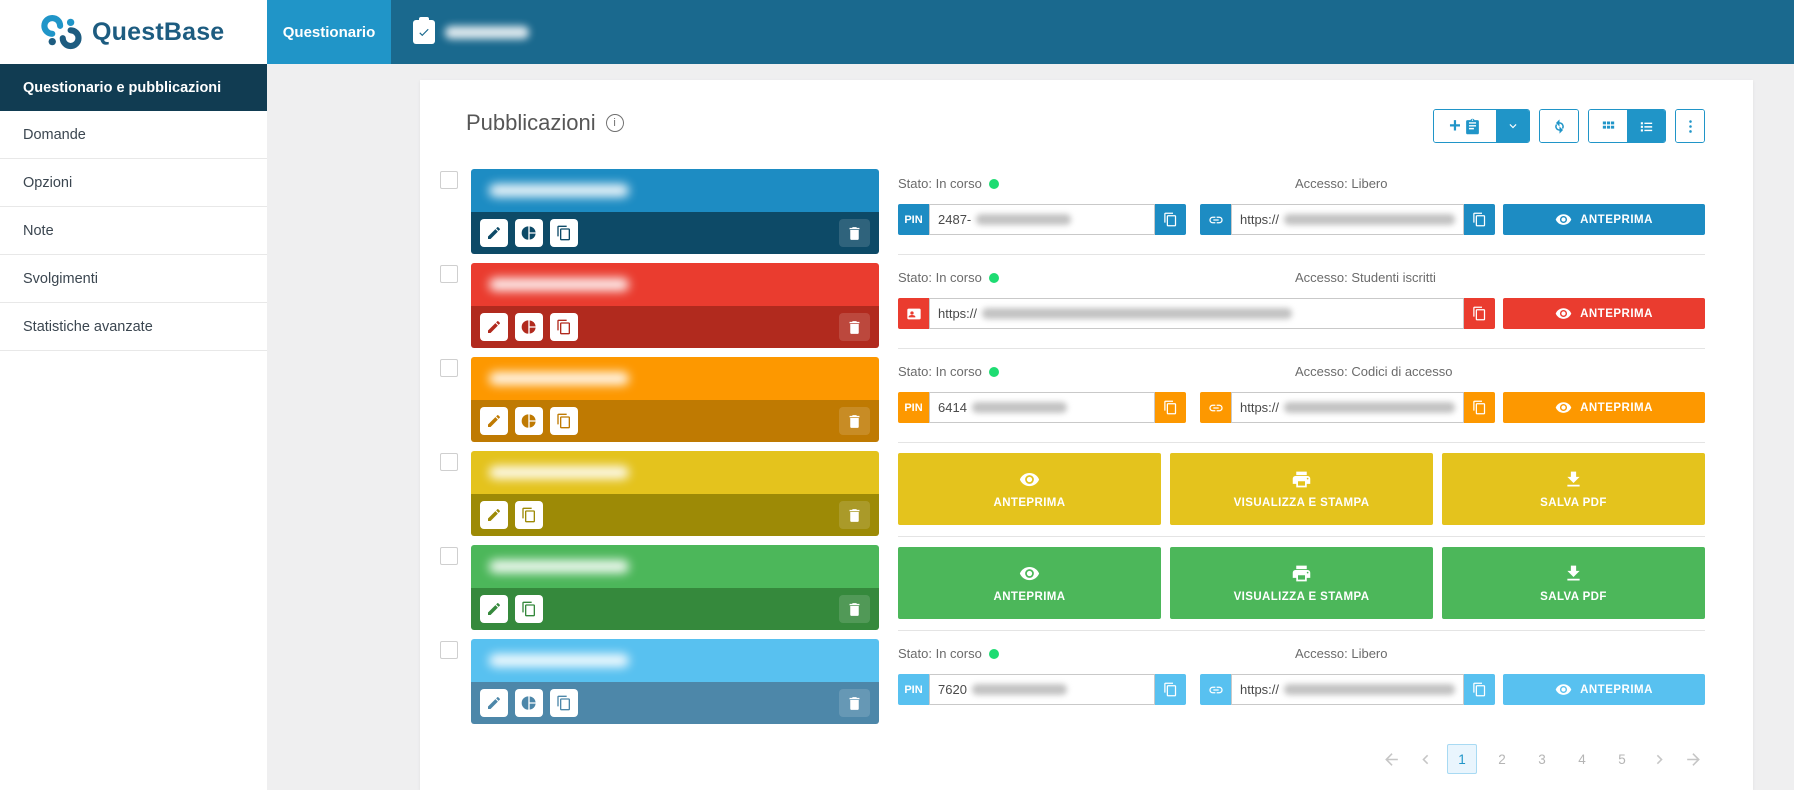 This screenshot has height=790, width=1794. I want to click on sidebar-item: Domande, so click(133, 135).